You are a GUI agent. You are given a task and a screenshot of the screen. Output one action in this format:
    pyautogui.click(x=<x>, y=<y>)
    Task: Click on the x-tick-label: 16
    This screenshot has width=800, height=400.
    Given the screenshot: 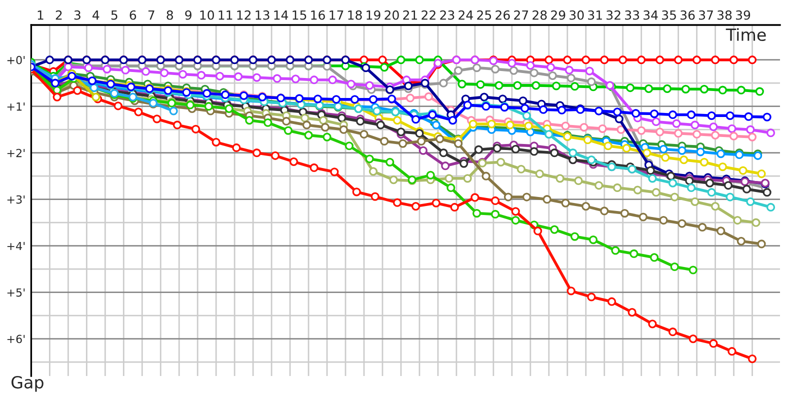 What is the action you would take?
    pyautogui.click(x=318, y=15)
    